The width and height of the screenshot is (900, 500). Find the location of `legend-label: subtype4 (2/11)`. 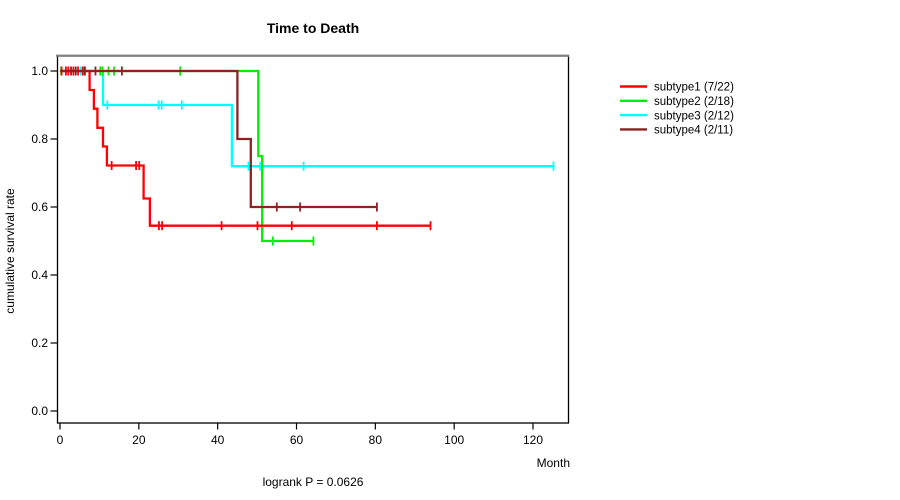

legend-label: subtype4 (2/11) is located at coordinates (693, 131).